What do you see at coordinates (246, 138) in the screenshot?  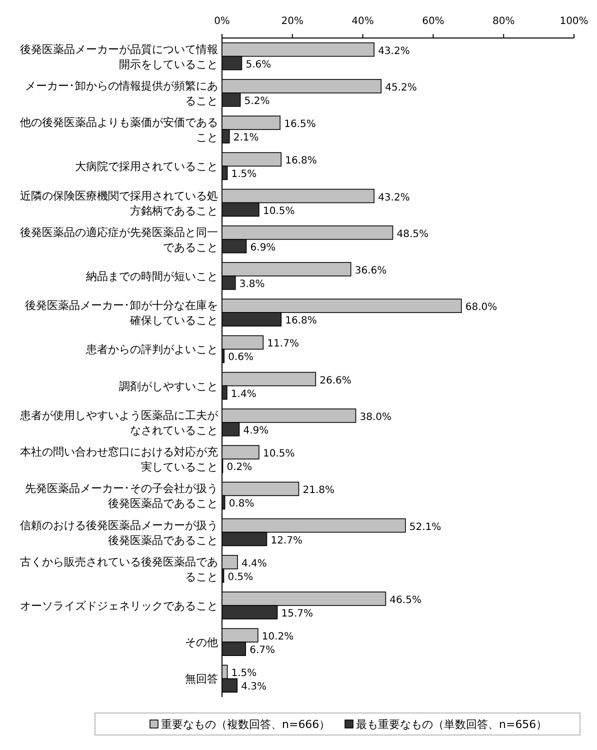 I see `data-label: 2.1%` at bounding box center [246, 138].